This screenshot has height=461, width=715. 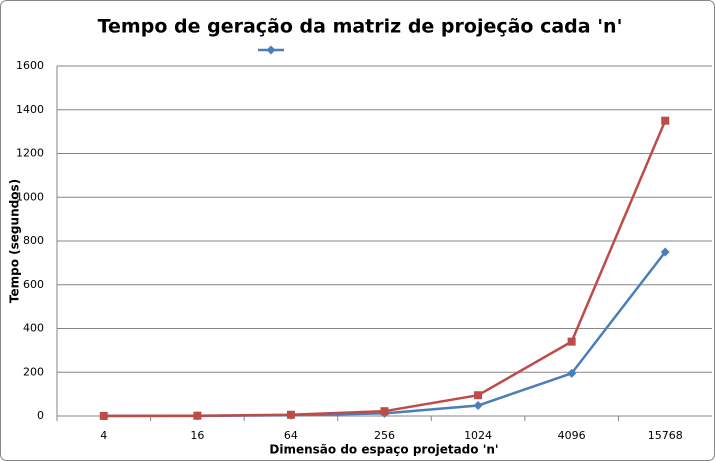 What do you see at coordinates (103, 435) in the screenshot?
I see `x-tick-label: 4` at bounding box center [103, 435].